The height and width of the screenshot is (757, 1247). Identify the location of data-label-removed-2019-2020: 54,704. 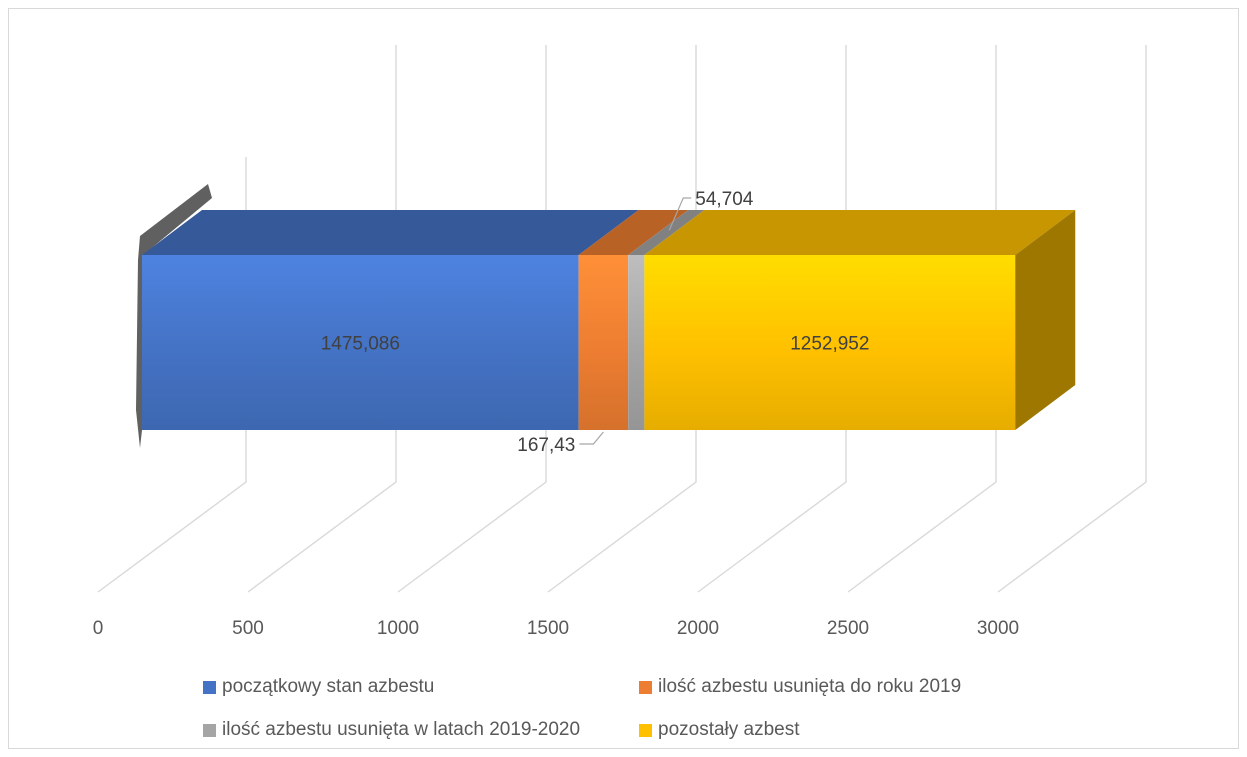
(724, 199).